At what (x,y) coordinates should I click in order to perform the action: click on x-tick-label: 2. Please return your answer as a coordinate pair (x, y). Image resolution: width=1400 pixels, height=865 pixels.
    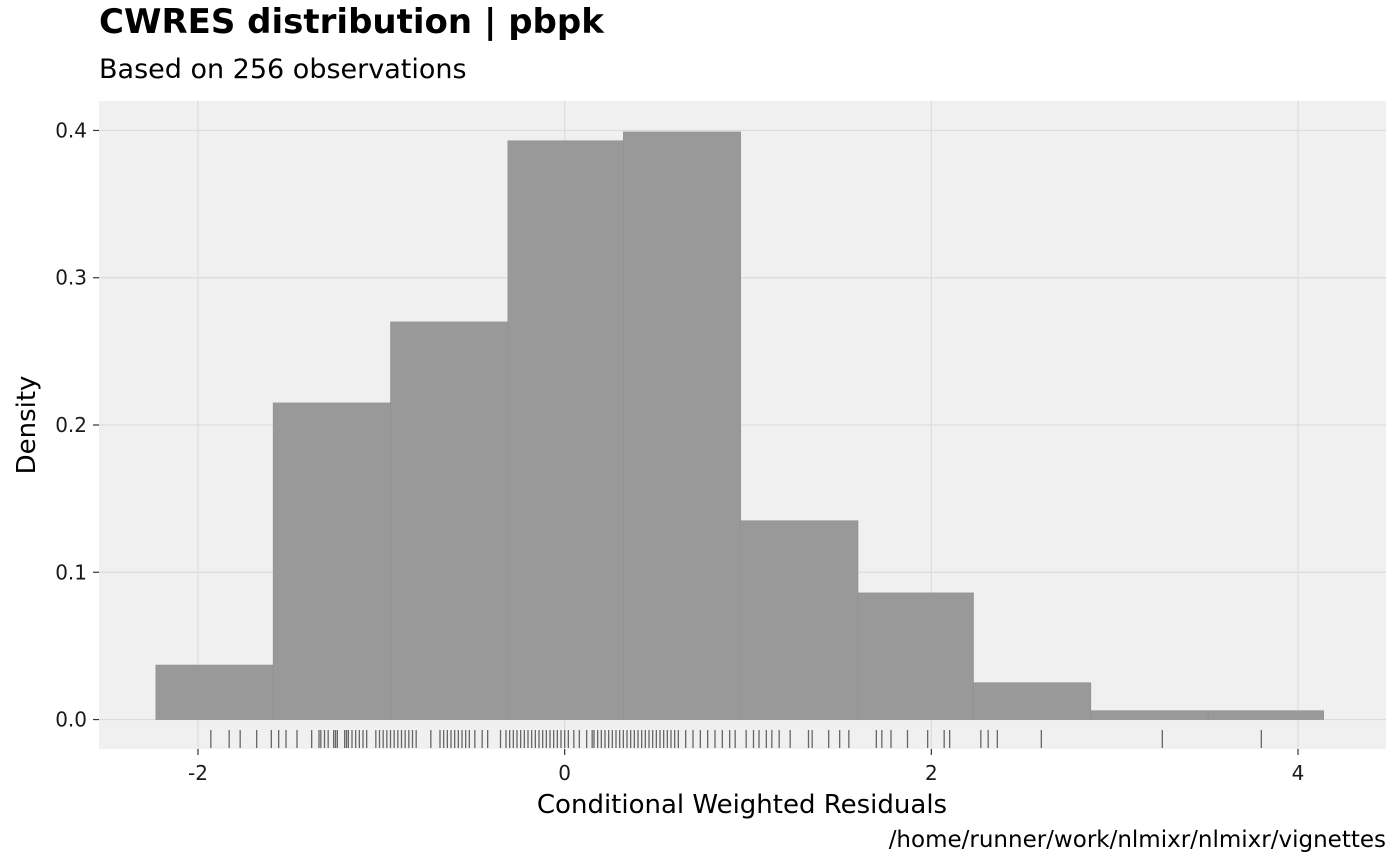
    Looking at the image, I should click on (931, 773).